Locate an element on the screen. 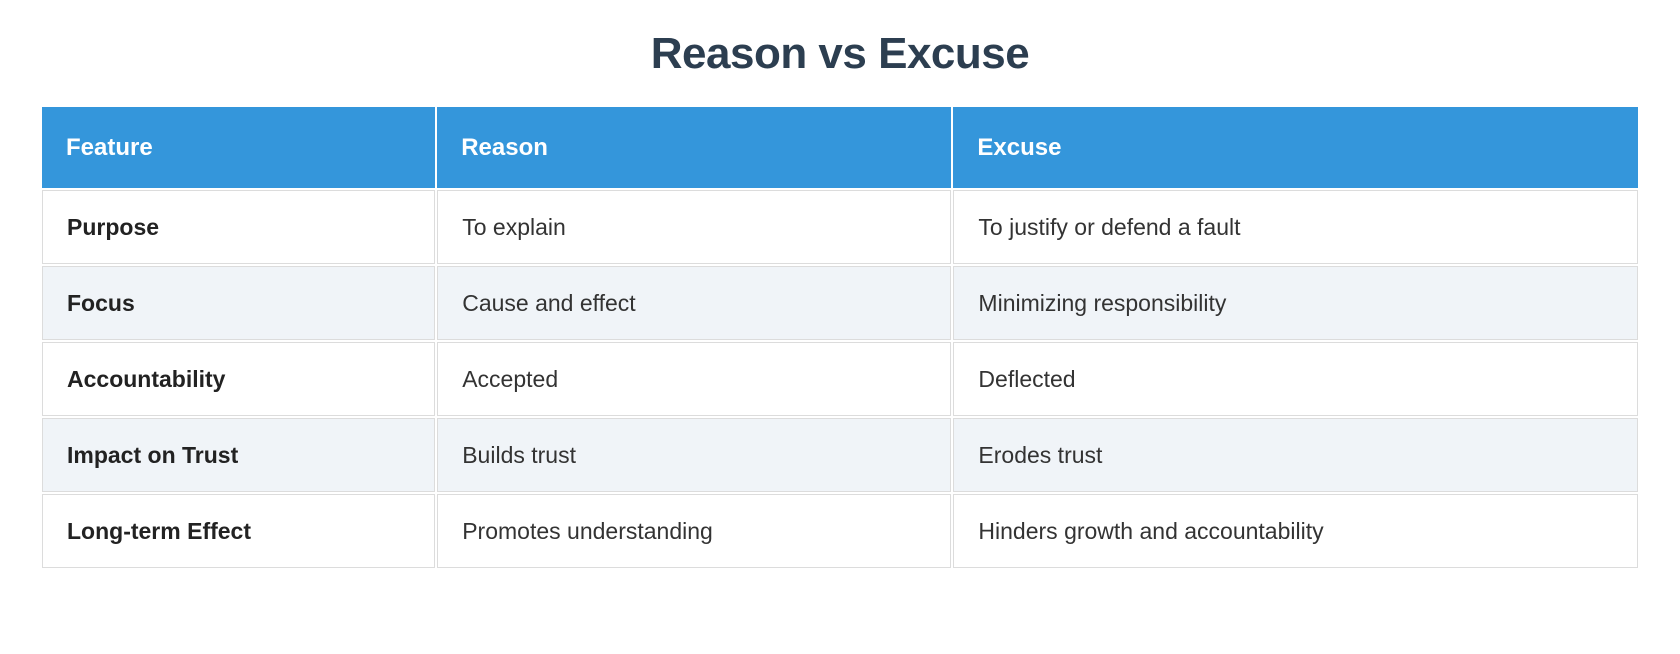  excuse-cell: Hinders growth and accountability is located at coordinates (1295, 531).